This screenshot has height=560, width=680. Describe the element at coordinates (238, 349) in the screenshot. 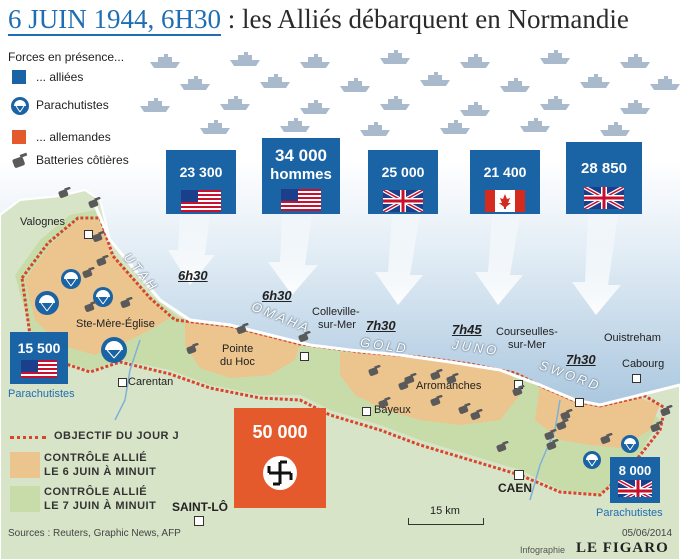

I see `place-pointe: Pointe` at that location.